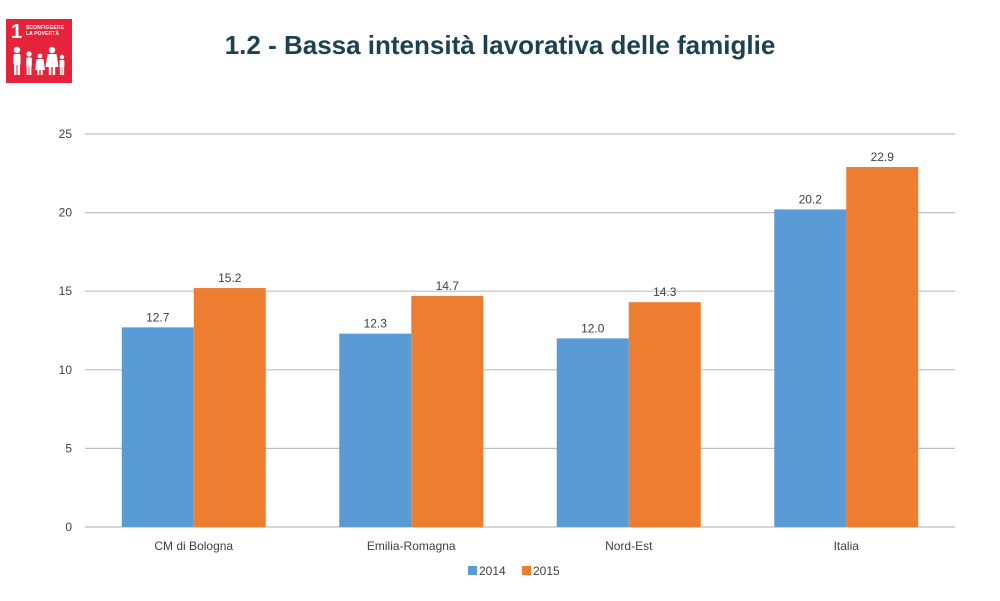 This screenshot has height=601, width=1000. I want to click on sdg-goal-number: 1, so click(17, 32).